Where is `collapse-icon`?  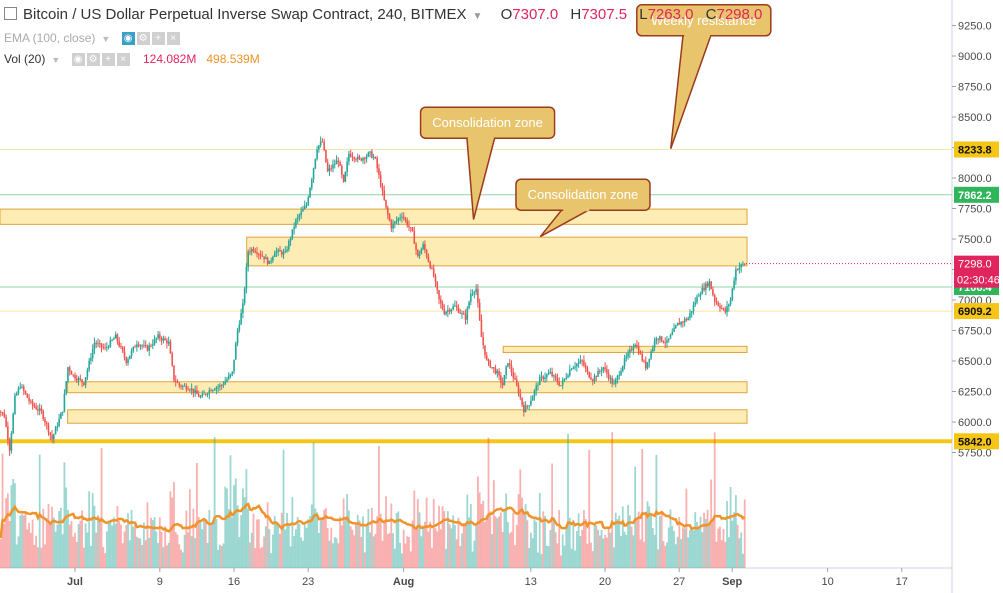 collapse-icon is located at coordinates (10, 13).